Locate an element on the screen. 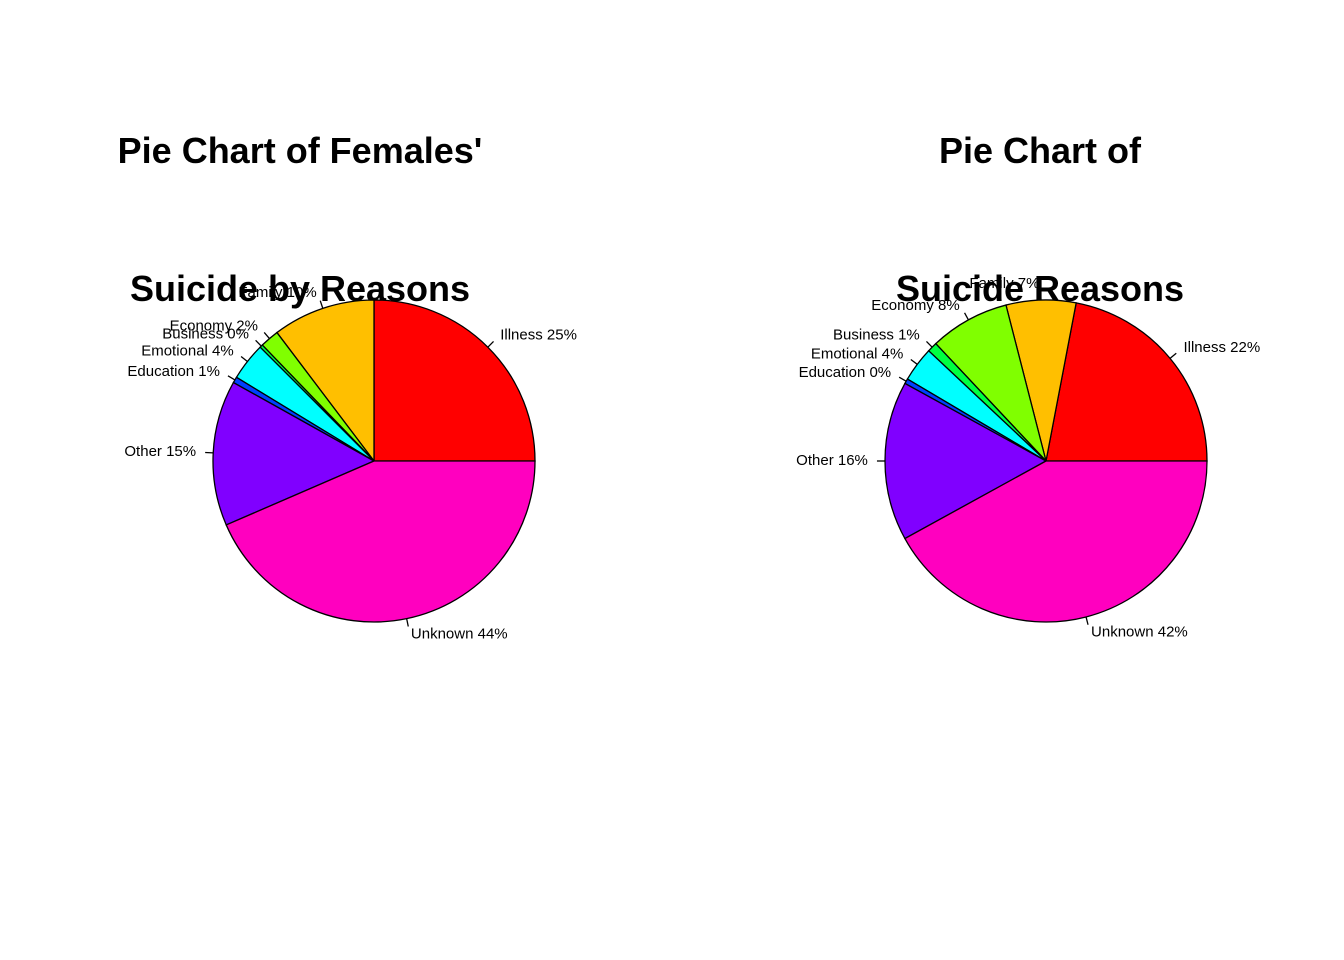 The width and height of the screenshot is (1344, 960). slice-label-other: Other 16% is located at coordinates (832, 460).